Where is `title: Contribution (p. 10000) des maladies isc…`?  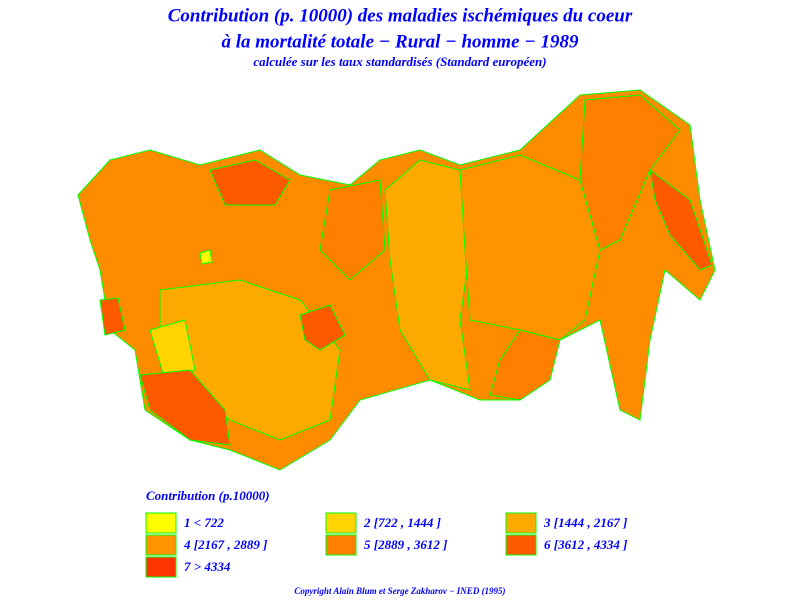
title: Contribution (p. 10000) des maladies isc… is located at coordinates (400, 15).